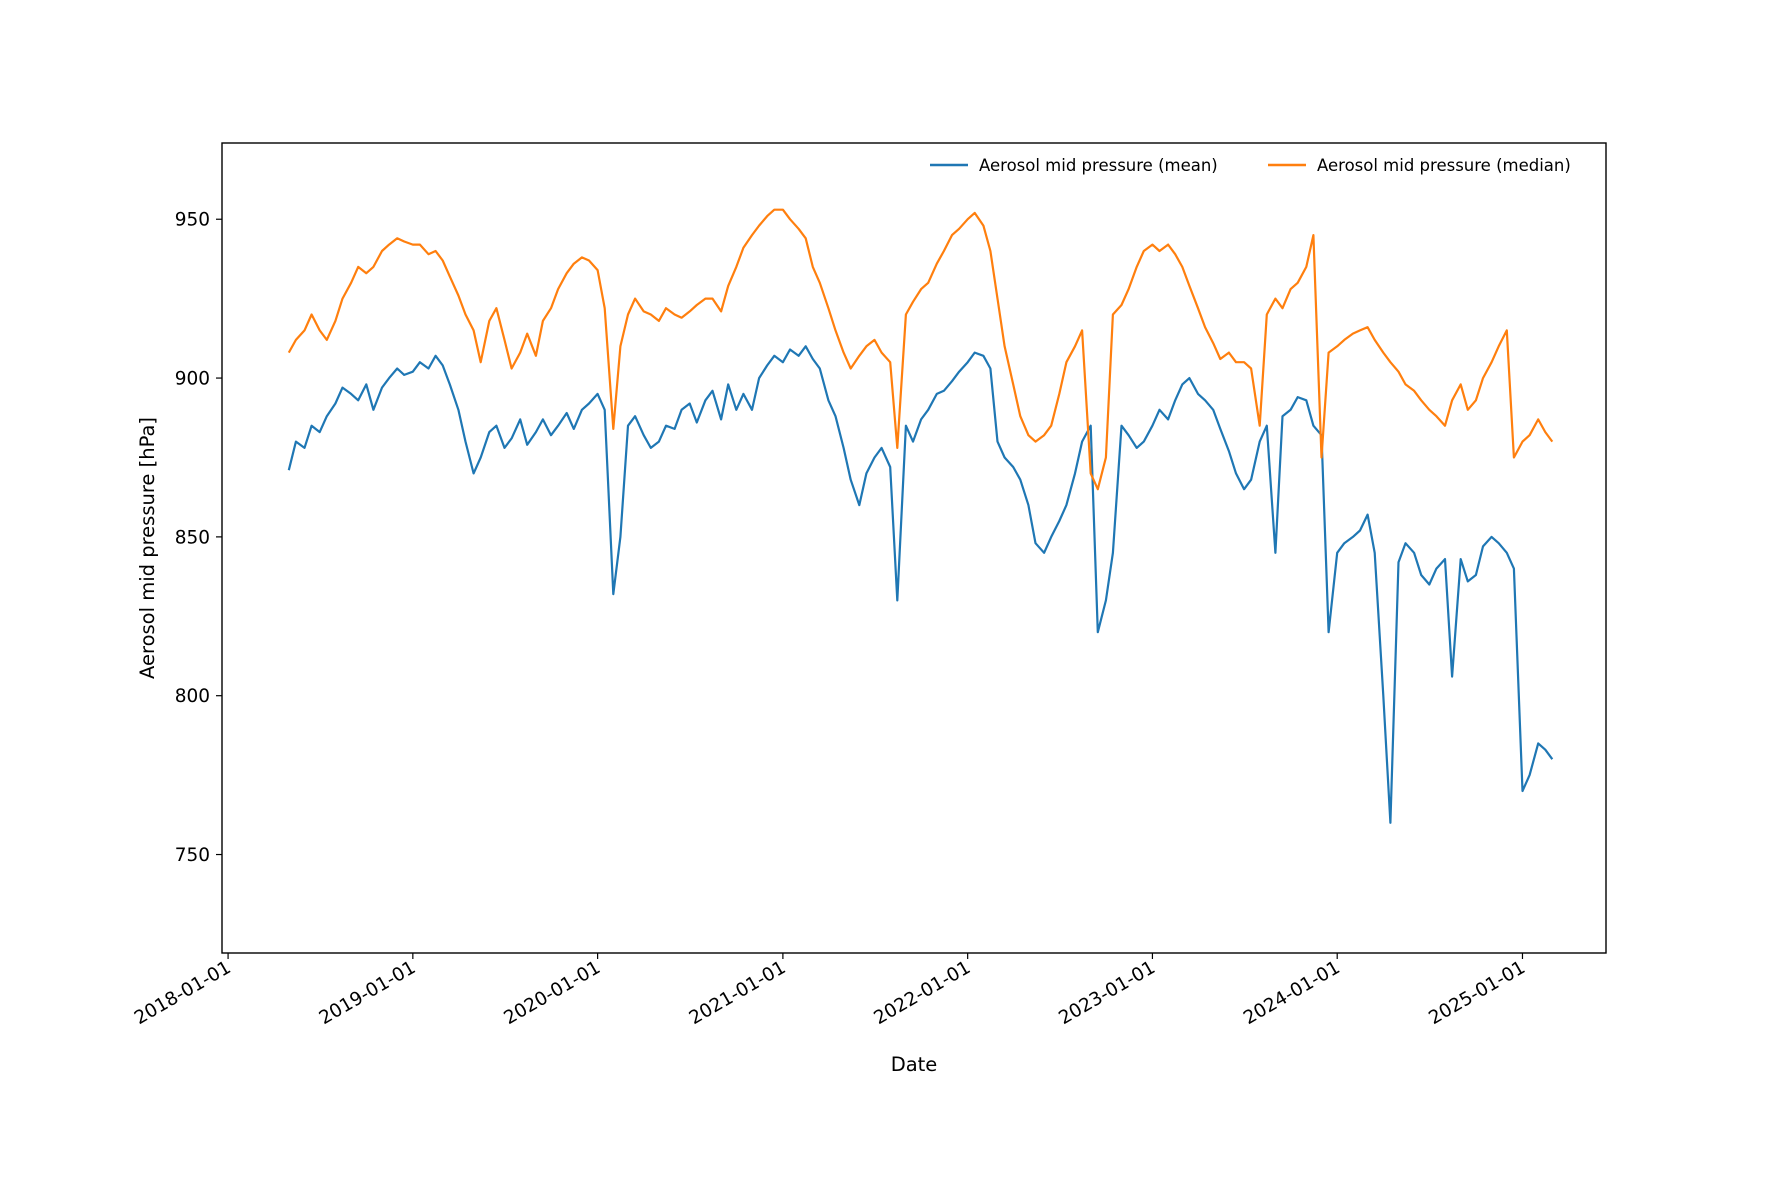 The height and width of the screenshot is (1181, 1771). I want to click on legend-label-0: Aerosol mid pressure (mean), so click(1098, 165).